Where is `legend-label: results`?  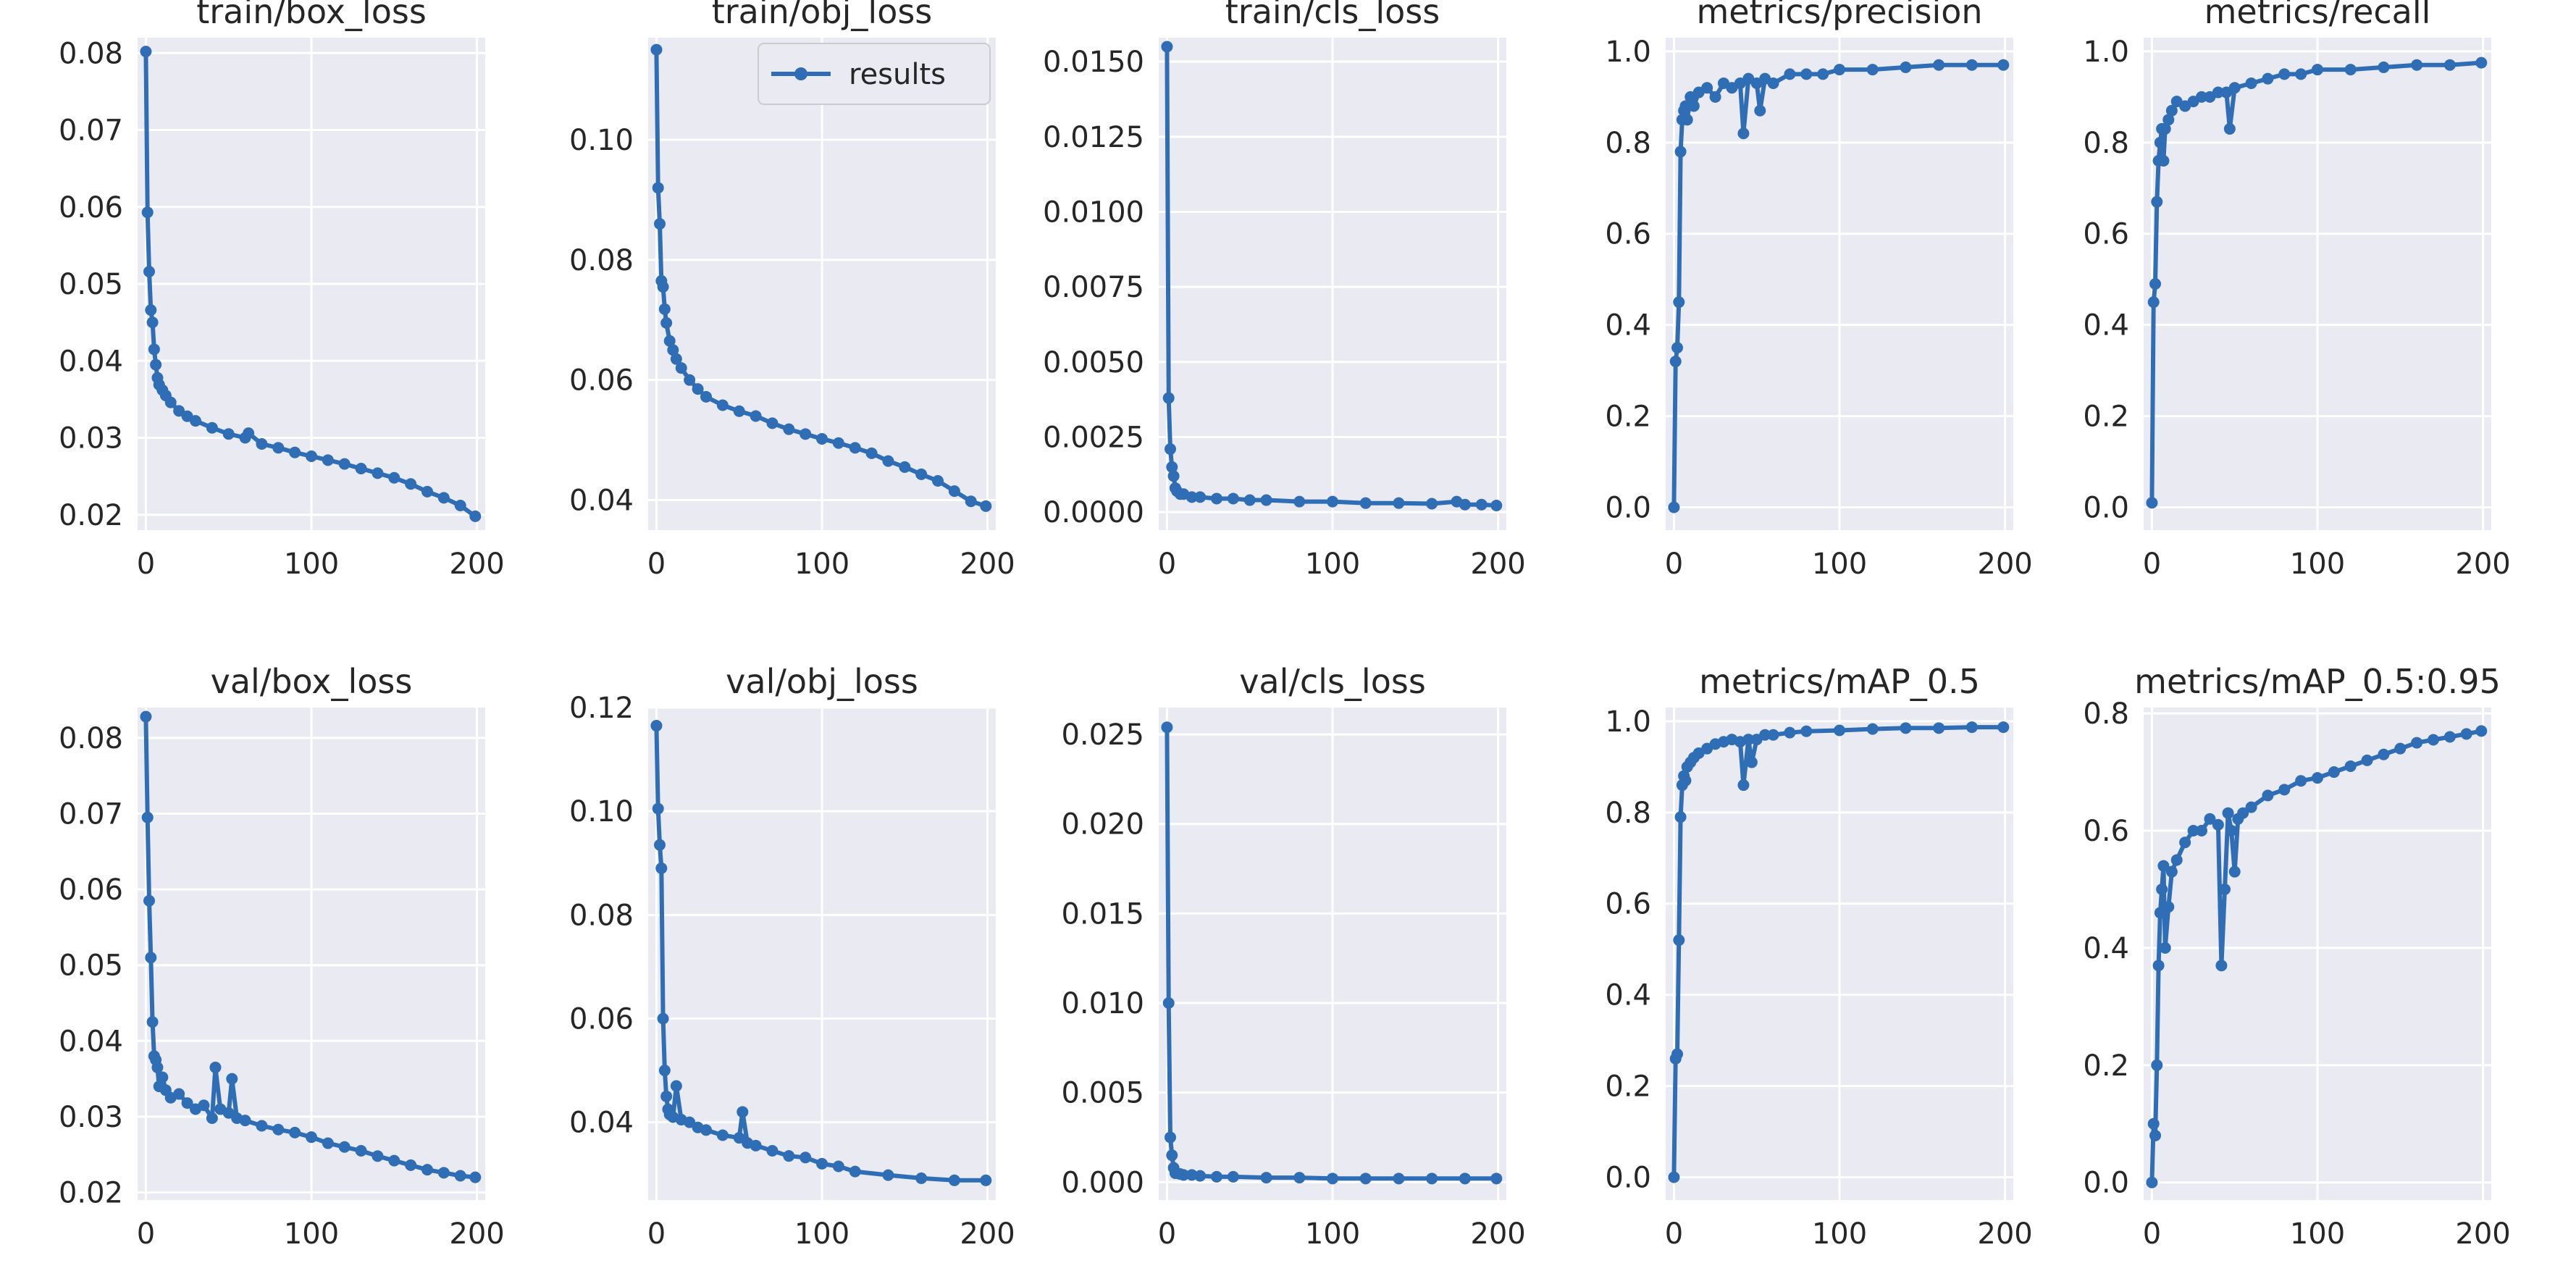
legend-label: results is located at coordinates (897, 75).